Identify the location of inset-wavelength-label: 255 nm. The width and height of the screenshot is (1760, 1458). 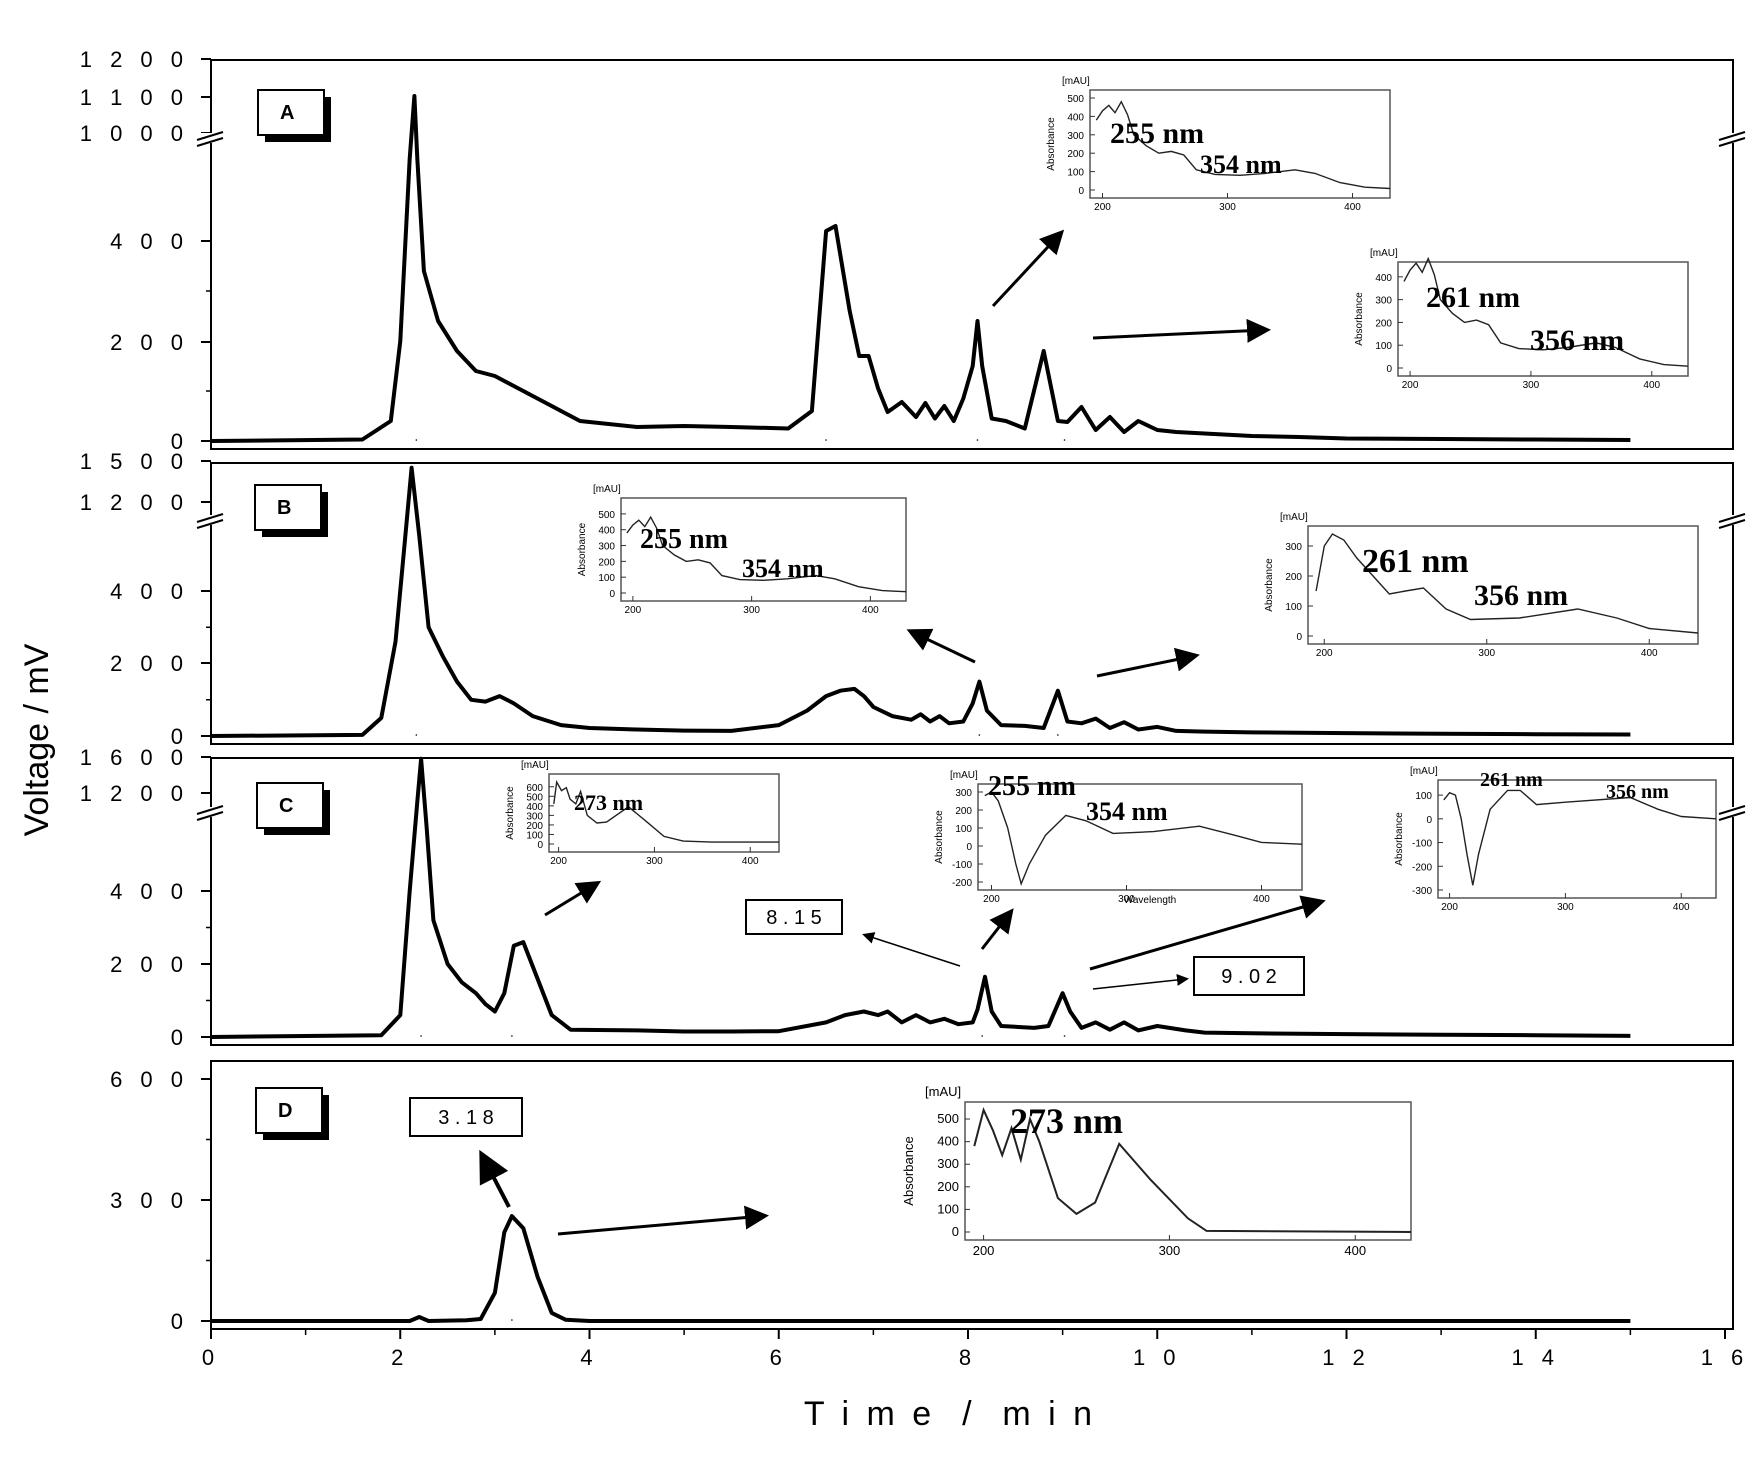
(1157, 133).